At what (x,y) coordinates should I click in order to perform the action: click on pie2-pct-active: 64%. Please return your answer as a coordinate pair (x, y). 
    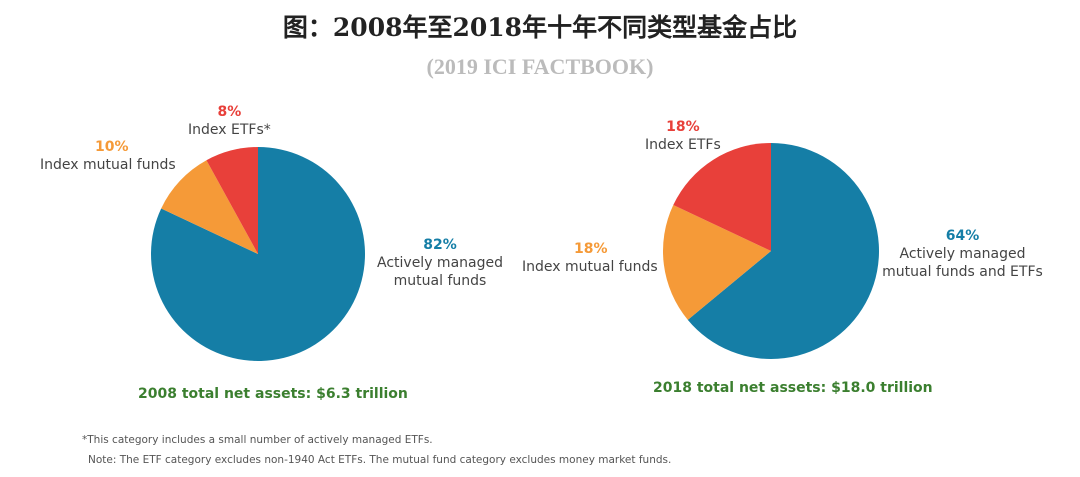
    Looking at the image, I should click on (962, 236).